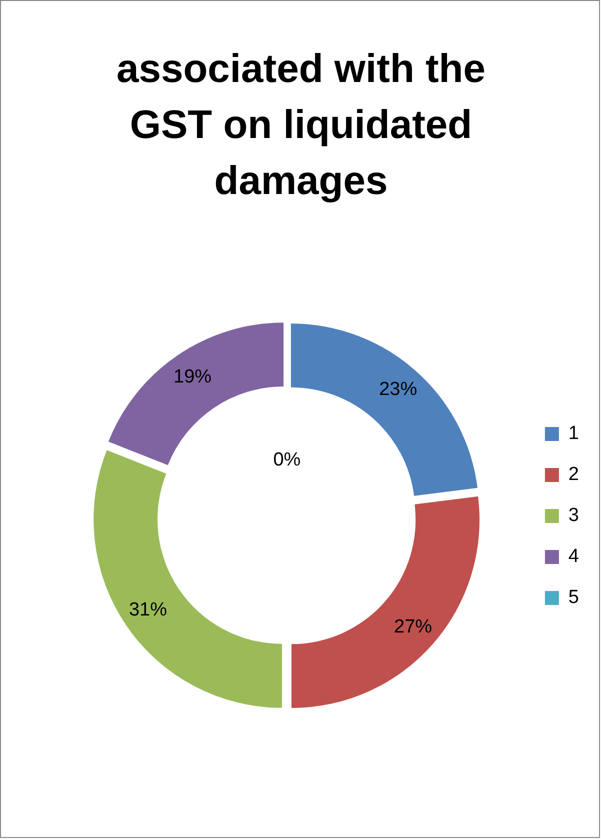  I want to click on data-label: 23%, so click(398, 389).